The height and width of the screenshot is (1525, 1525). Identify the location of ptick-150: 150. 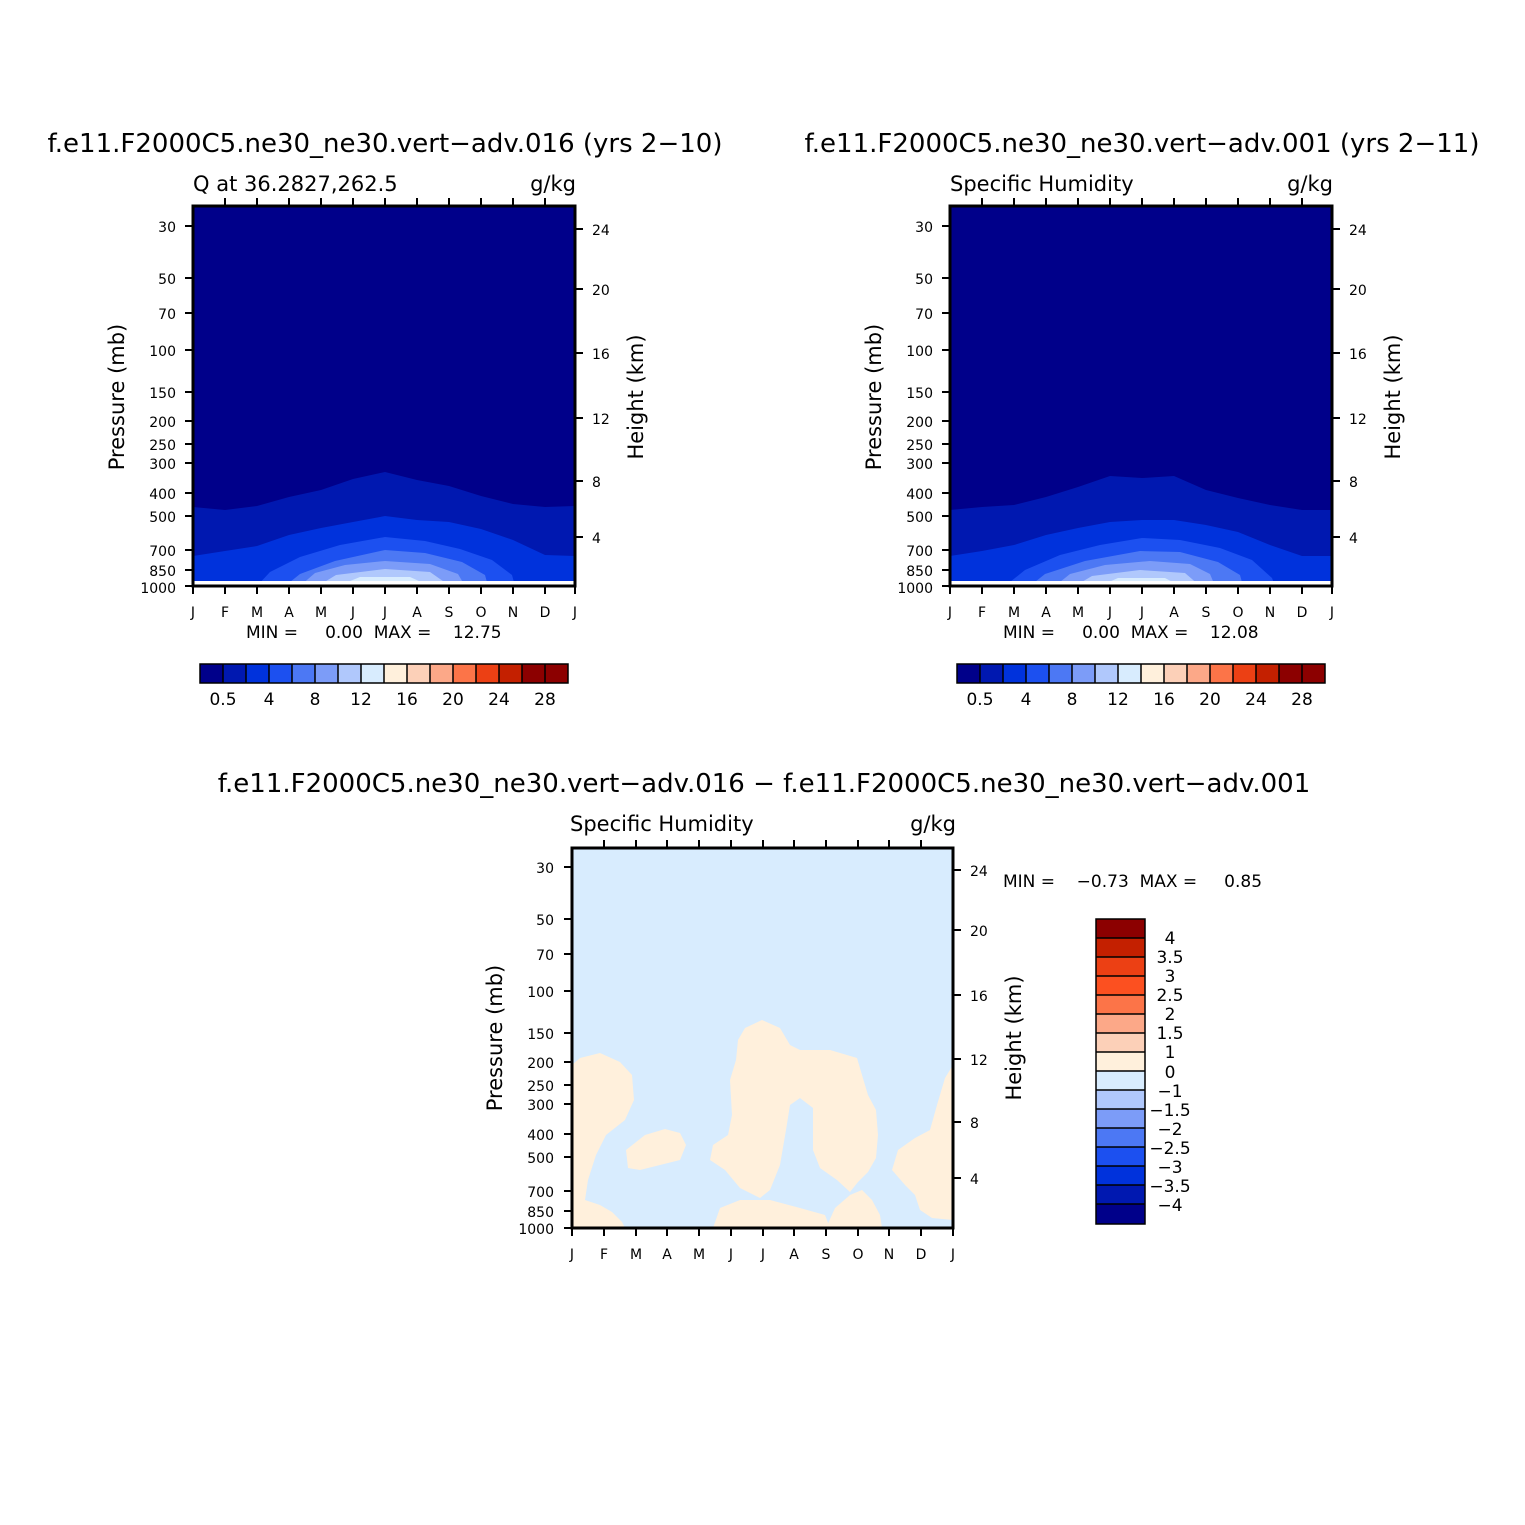
(919, 394).